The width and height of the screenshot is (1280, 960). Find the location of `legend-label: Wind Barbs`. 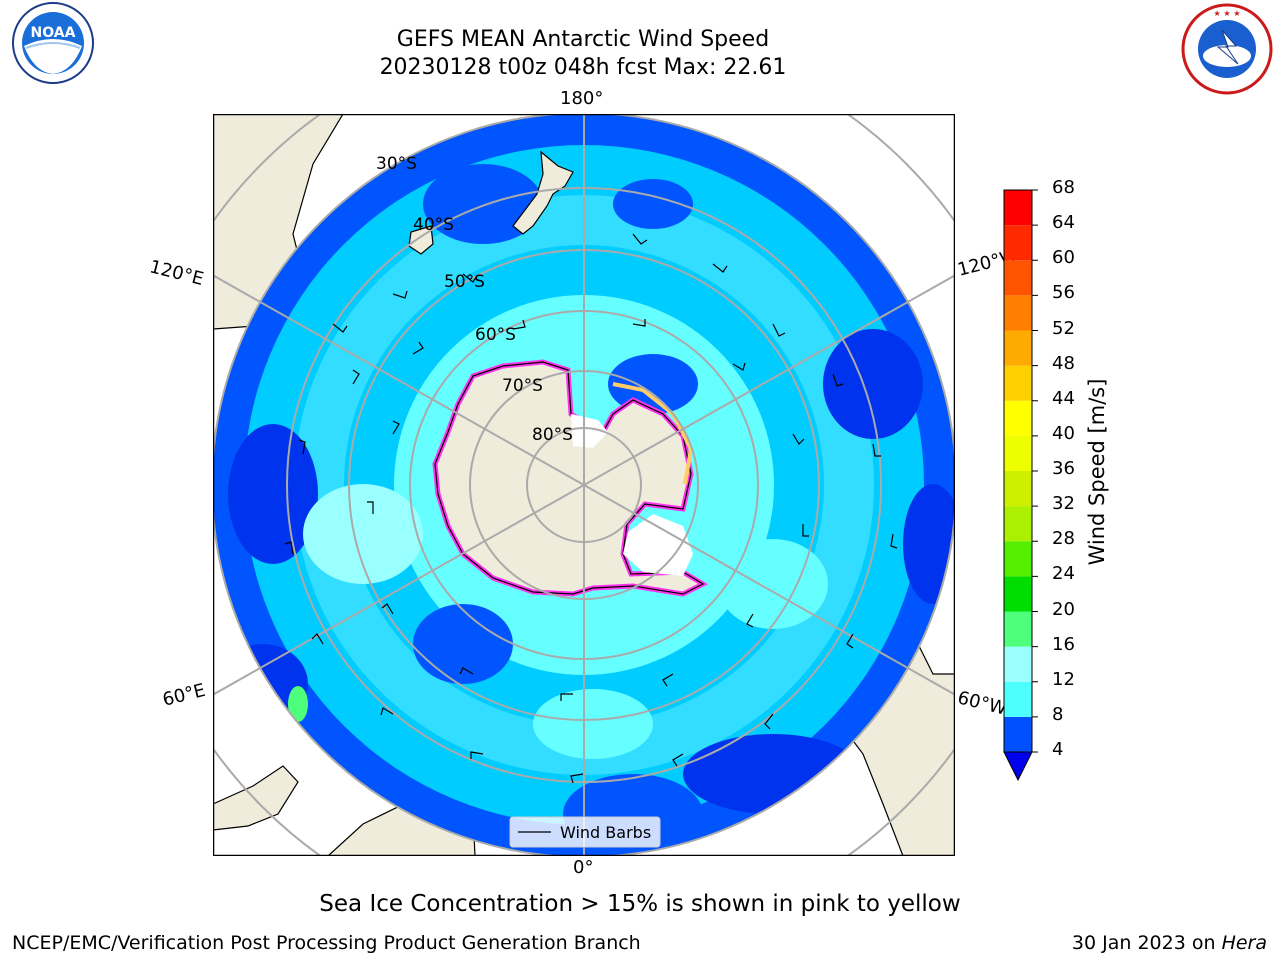

legend-label: Wind Barbs is located at coordinates (605, 832).